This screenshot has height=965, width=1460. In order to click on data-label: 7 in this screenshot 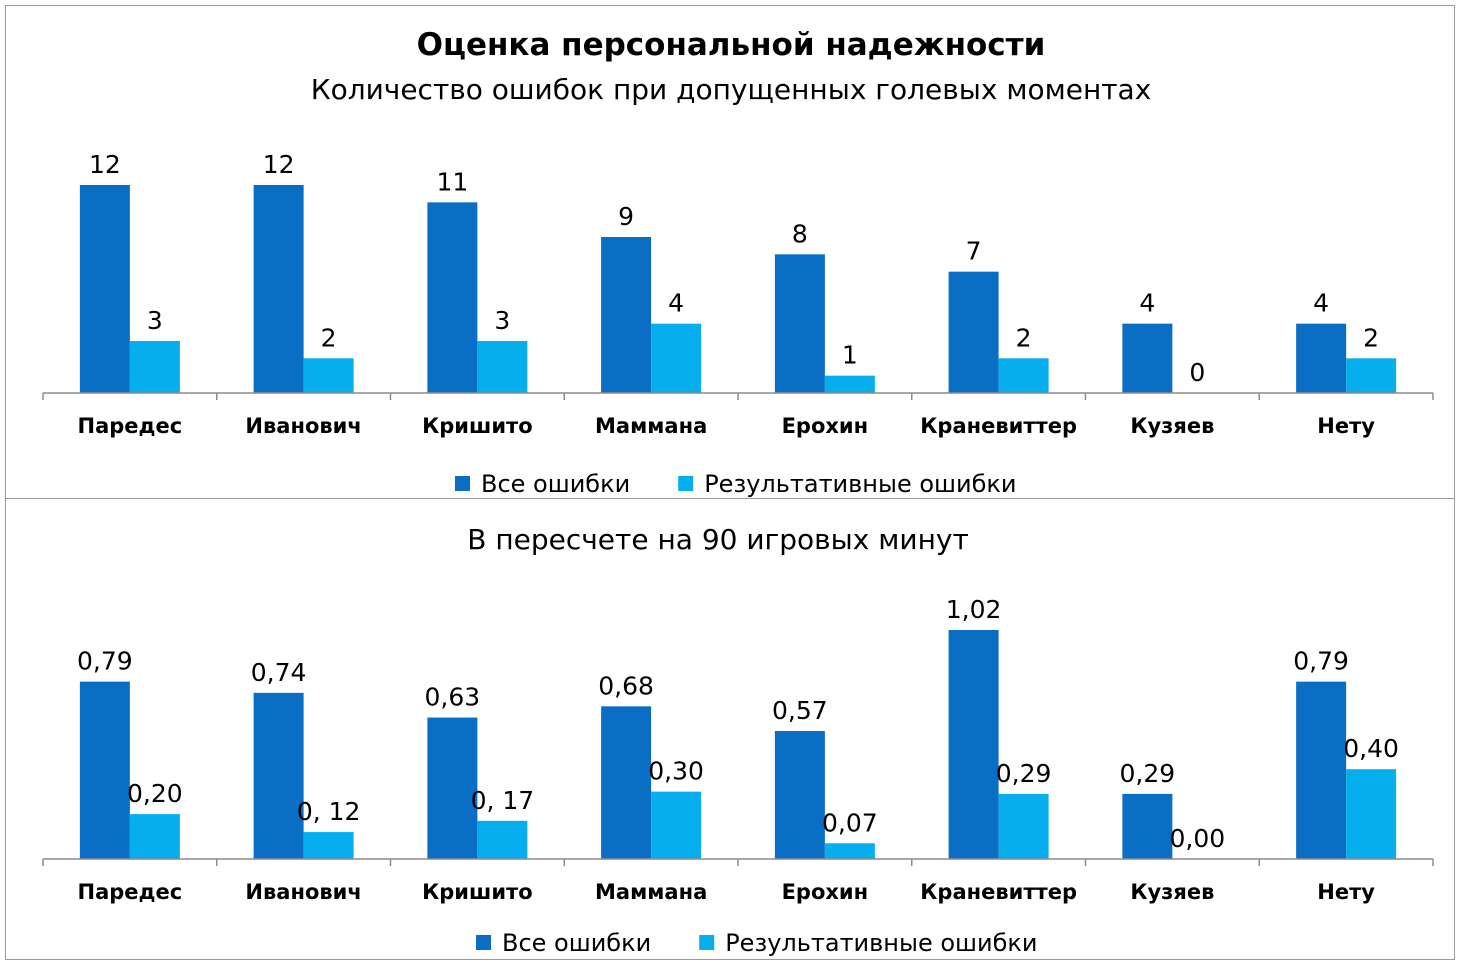, I will do `click(974, 251)`.